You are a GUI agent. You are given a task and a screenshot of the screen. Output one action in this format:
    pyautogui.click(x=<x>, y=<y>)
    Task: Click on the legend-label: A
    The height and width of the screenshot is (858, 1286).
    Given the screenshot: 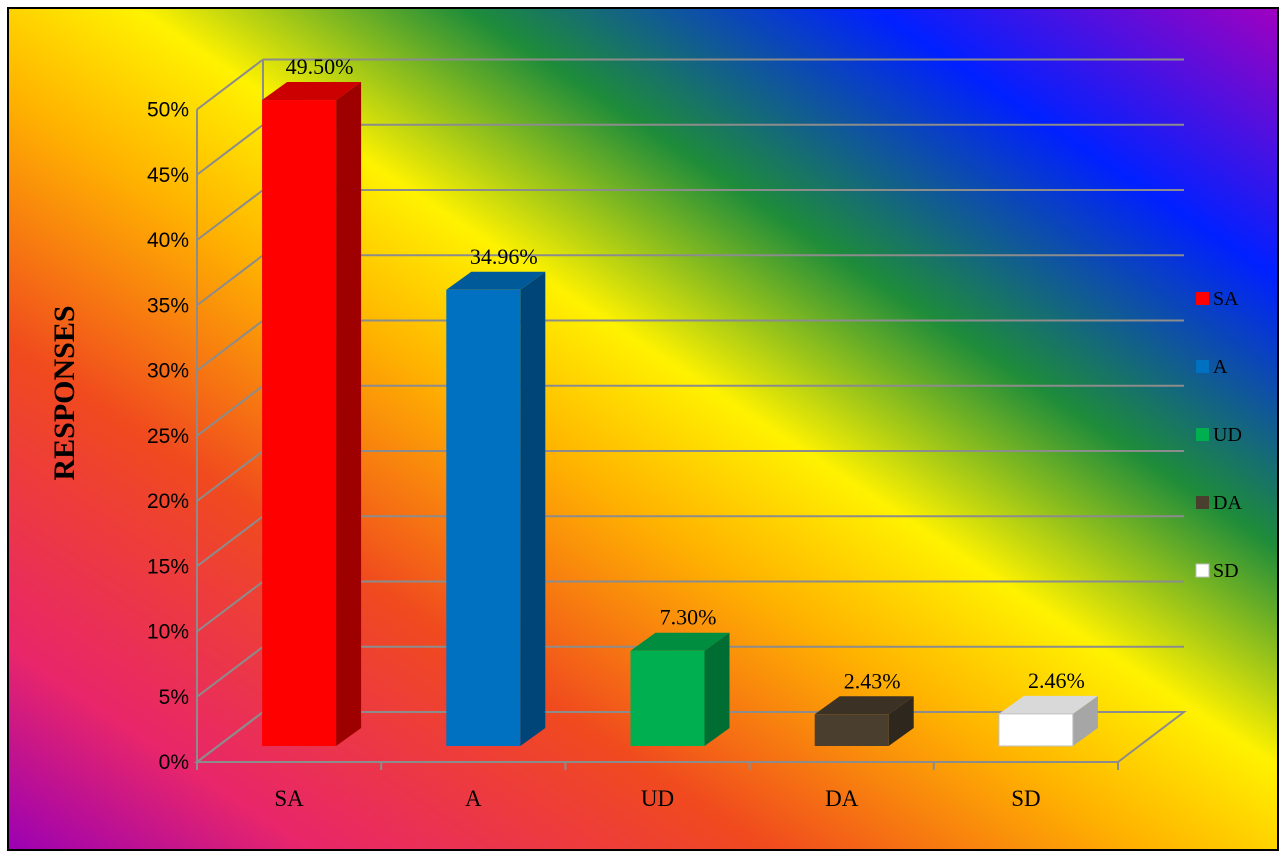 What is the action you would take?
    pyautogui.click(x=1220, y=367)
    